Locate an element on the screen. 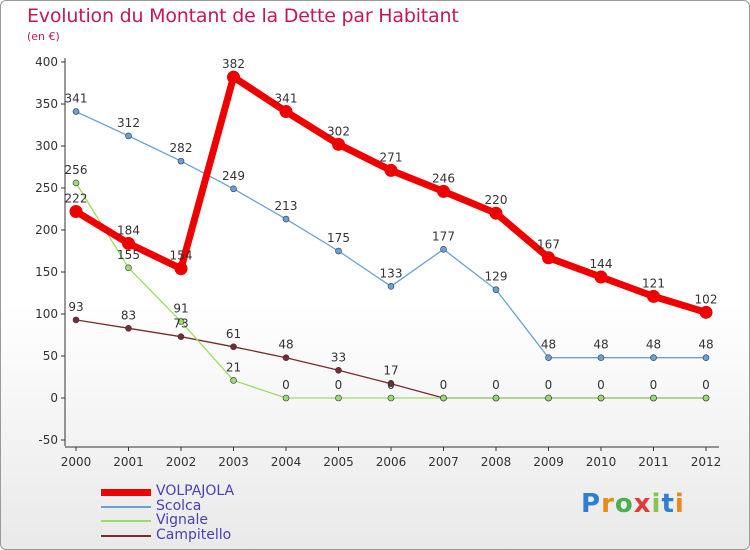 The width and height of the screenshot is (750, 550). x-tick-label: 2003 is located at coordinates (233, 462).